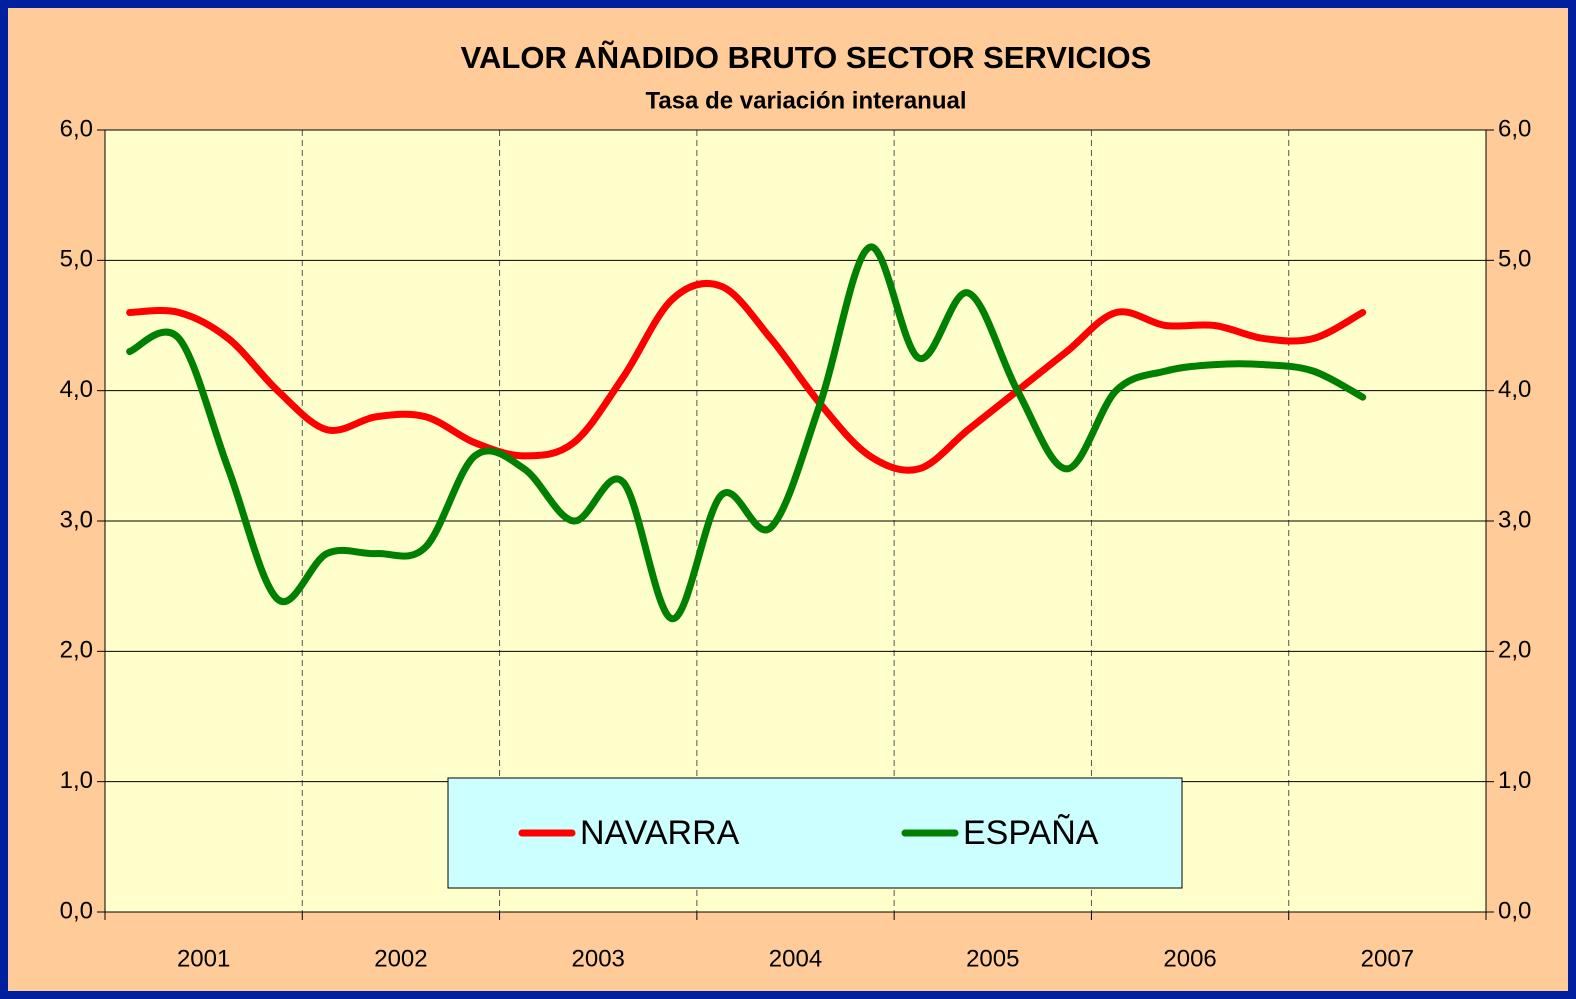  I want to click on y2-tick-label: 1,0, so click(1514, 780).